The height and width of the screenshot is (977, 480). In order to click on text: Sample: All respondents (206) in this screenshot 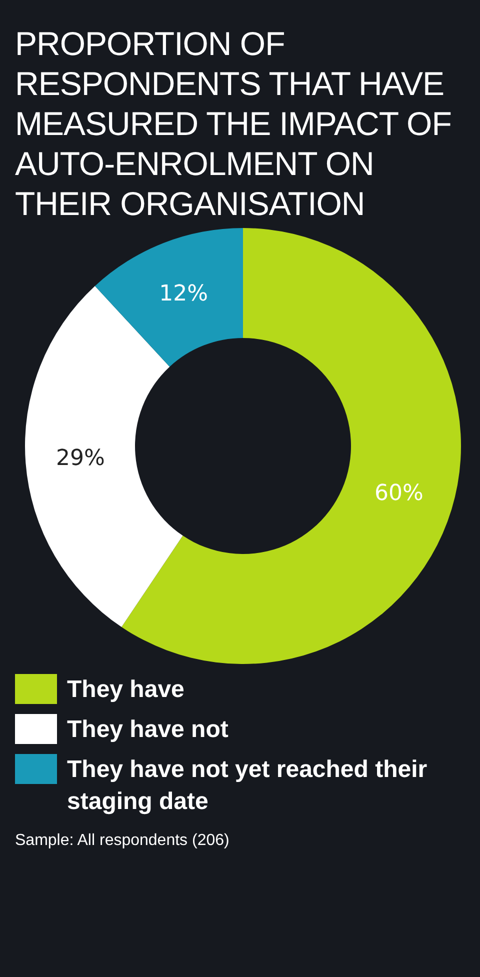, I will do `click(122, 840)`.